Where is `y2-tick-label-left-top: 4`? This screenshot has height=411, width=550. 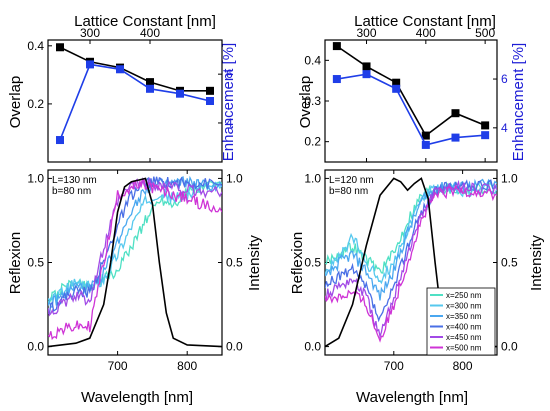
y2-tick-label-left-top: 4 is located at coordinates (229, 123).